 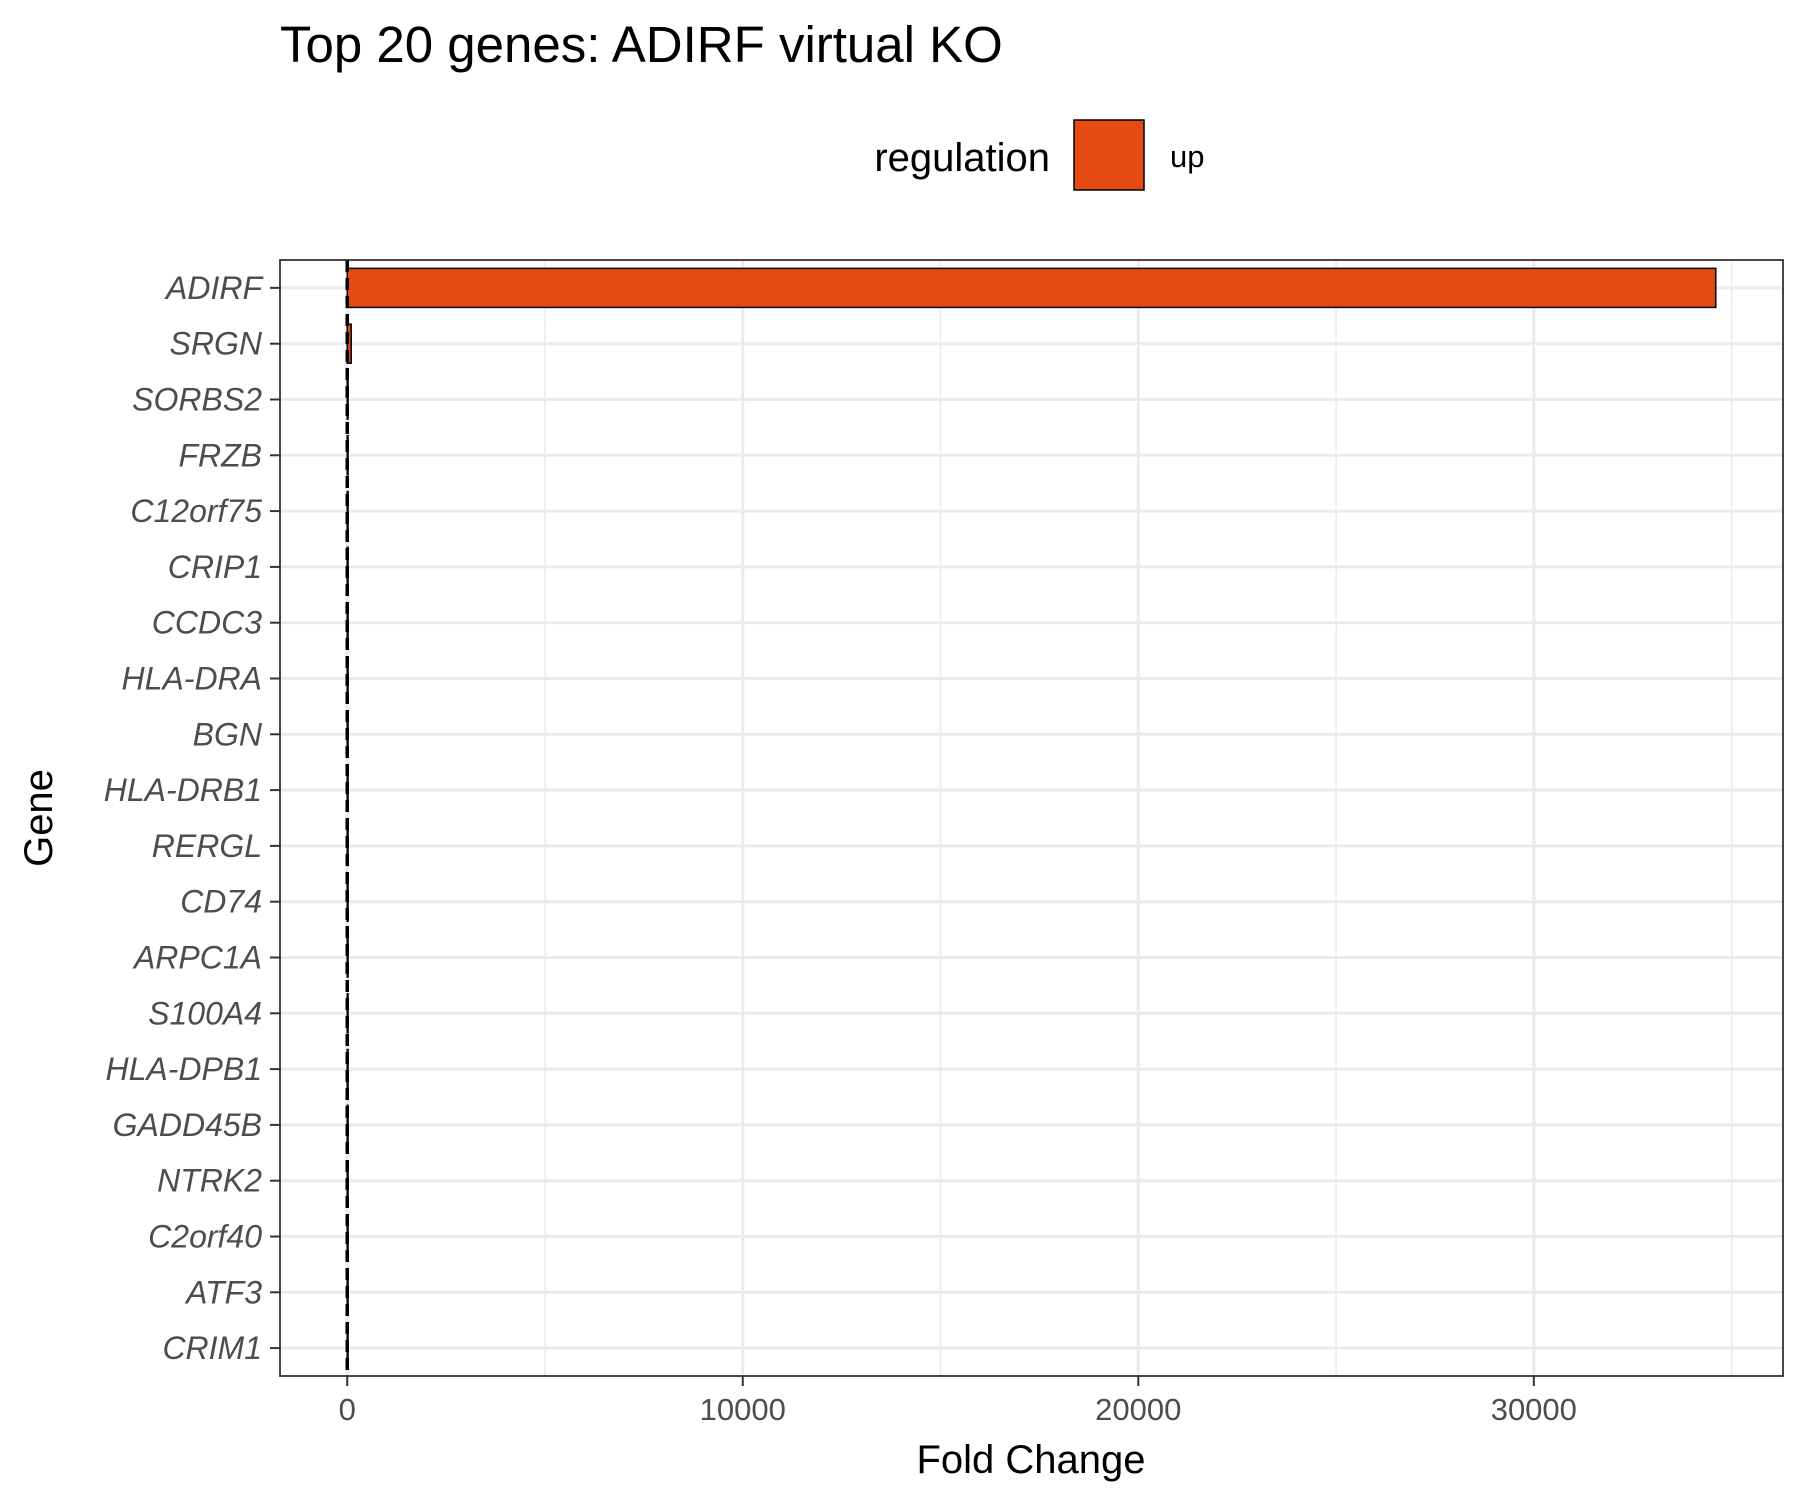 What do you see at coordinates (205, 1013) in the screenshot?
I see `y-tick-label: S100A4` at bounding box center [205, 1013].